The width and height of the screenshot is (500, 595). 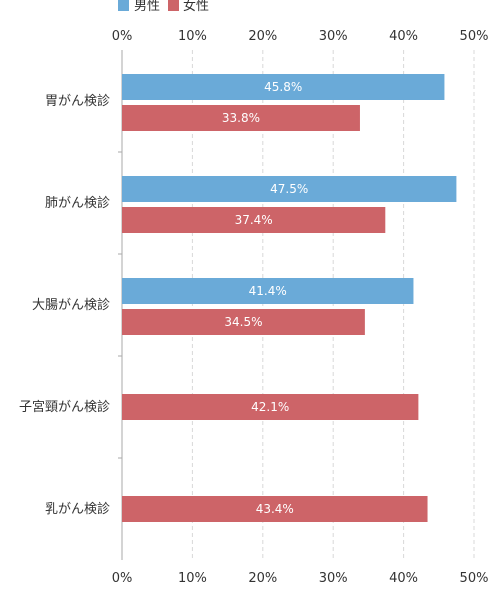 I want to click on data-label-female-3: 42.1%, so click(x=270, y=407).